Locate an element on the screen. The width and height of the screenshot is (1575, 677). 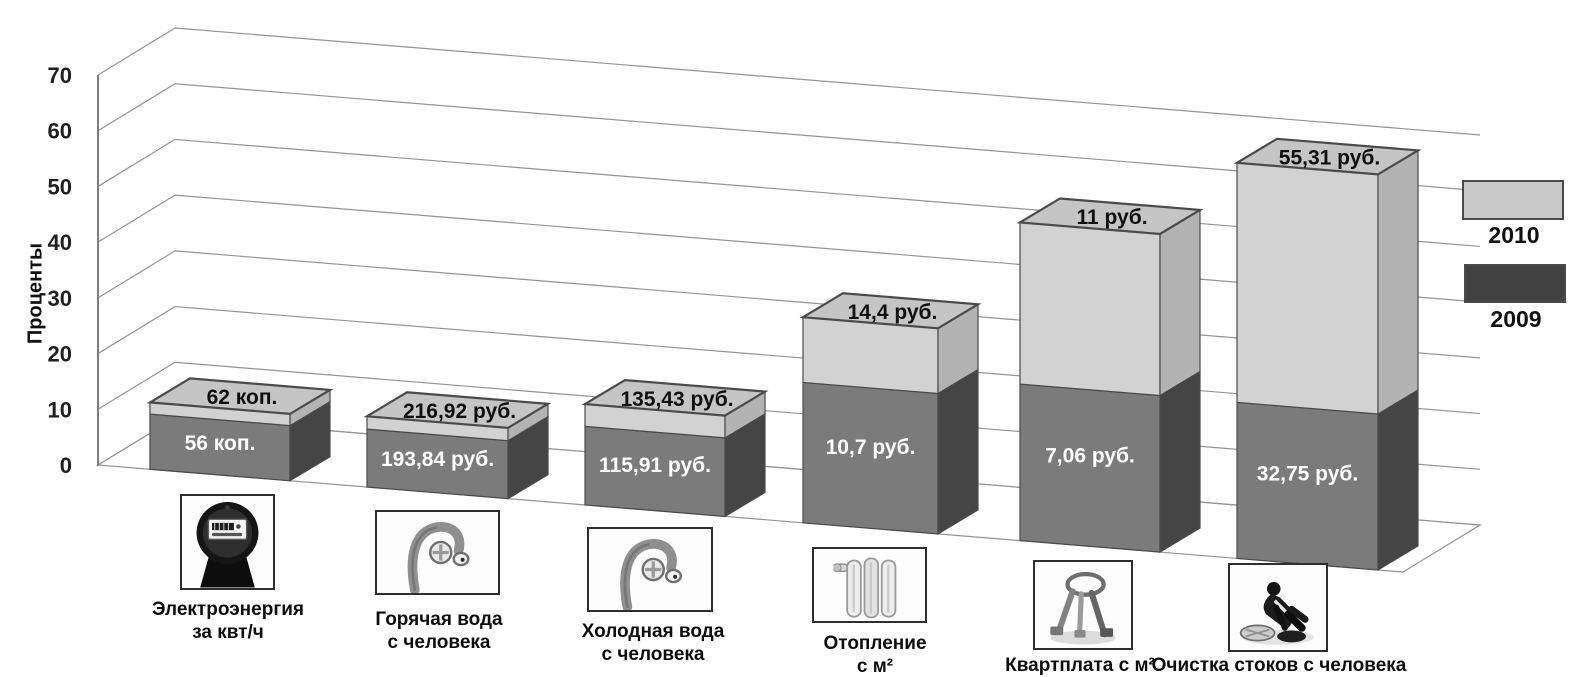
bar-apartment-keys: 11 руб. 7,06 руб. is located at coordinates (1110, 375).